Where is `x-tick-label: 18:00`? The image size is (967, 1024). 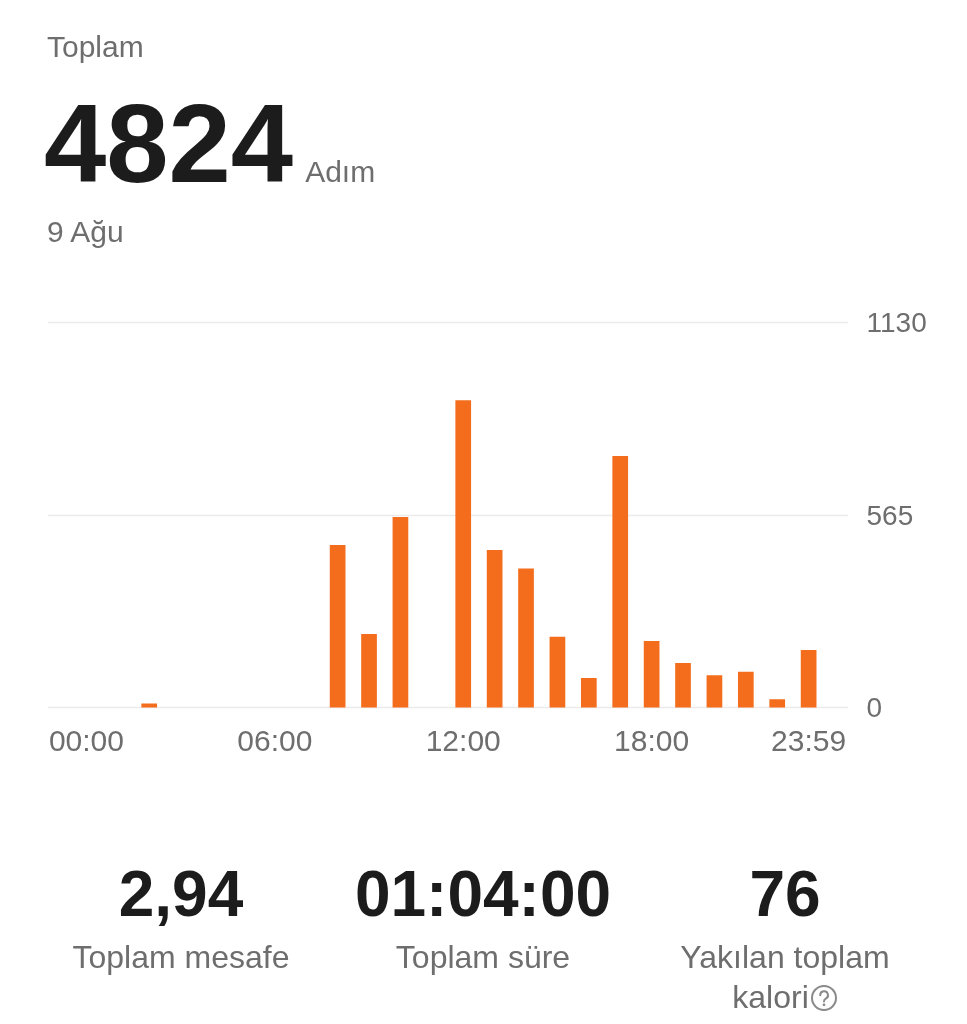
x-tick-label: 18:00 is located at coordinates (652, 740).